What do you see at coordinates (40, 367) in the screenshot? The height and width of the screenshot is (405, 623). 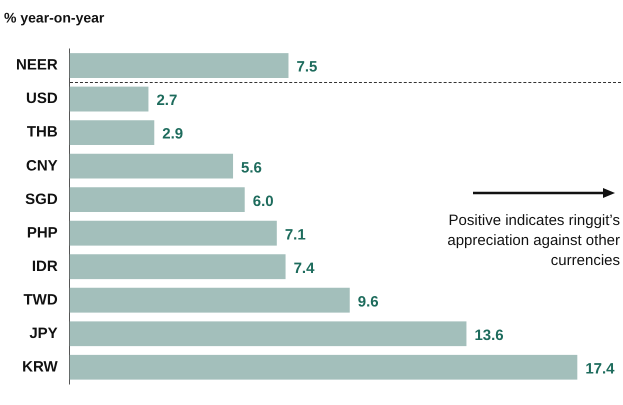 I see `y-tick-label: KRW` at bounding box center [40, 367].